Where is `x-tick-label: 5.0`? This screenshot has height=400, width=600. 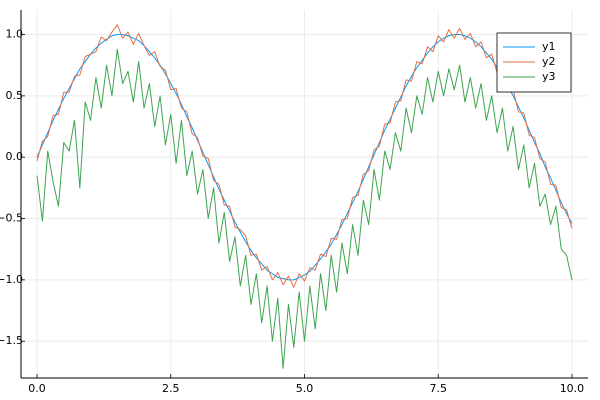 x-tick-label: 5.0 is located at coordinates (305, 388).